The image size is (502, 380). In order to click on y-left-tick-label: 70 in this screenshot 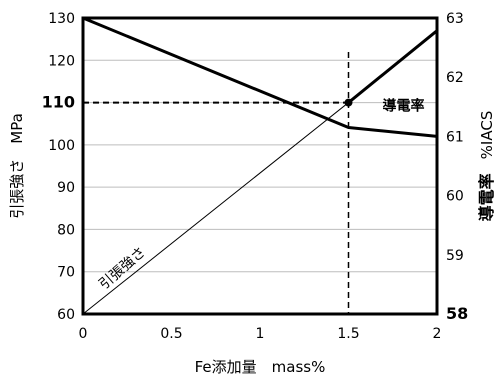, I will do `click(66, 273)`.